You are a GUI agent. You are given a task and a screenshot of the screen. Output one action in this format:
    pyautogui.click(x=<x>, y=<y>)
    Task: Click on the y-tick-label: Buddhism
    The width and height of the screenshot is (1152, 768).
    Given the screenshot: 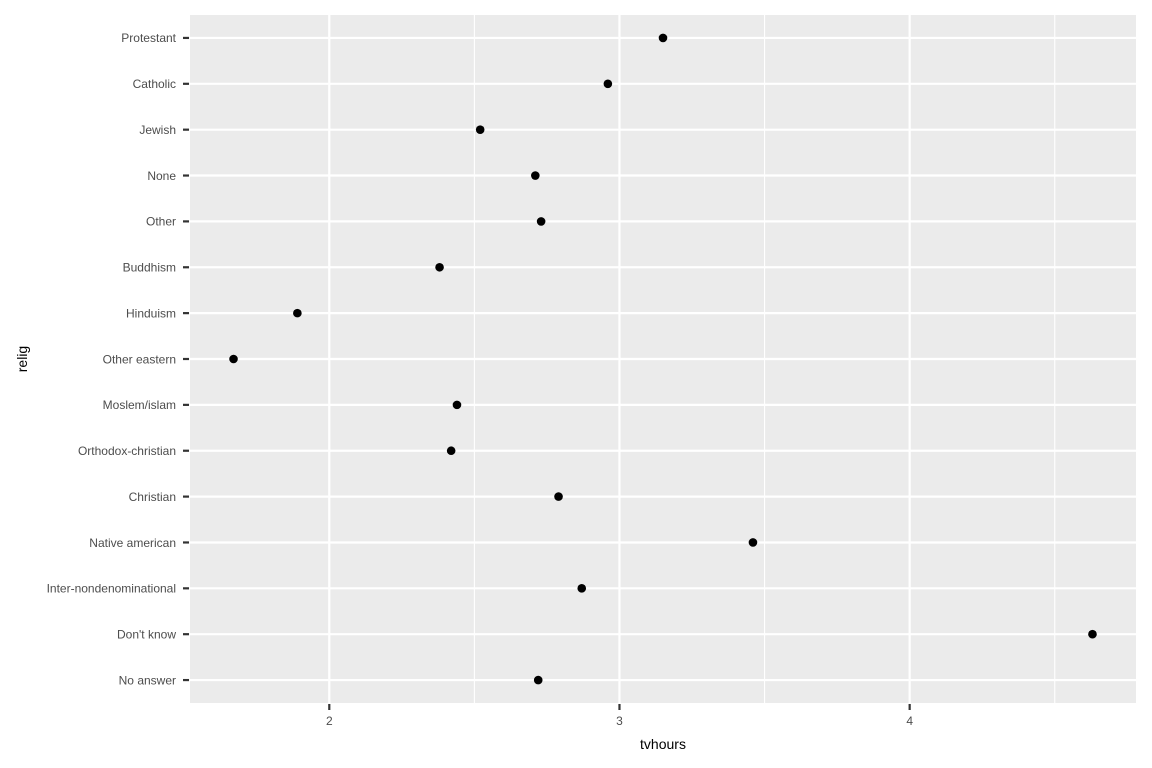 What is the action you would take?
    pyautogui.click(x=149, y=268)
    